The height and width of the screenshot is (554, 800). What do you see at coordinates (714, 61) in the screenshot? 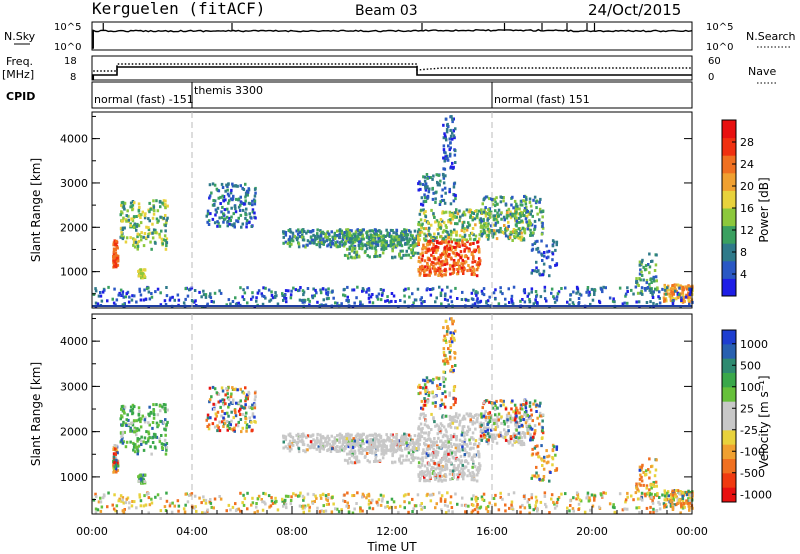
I see `nave-tick-top: 60` at bounding box center [714, 61].